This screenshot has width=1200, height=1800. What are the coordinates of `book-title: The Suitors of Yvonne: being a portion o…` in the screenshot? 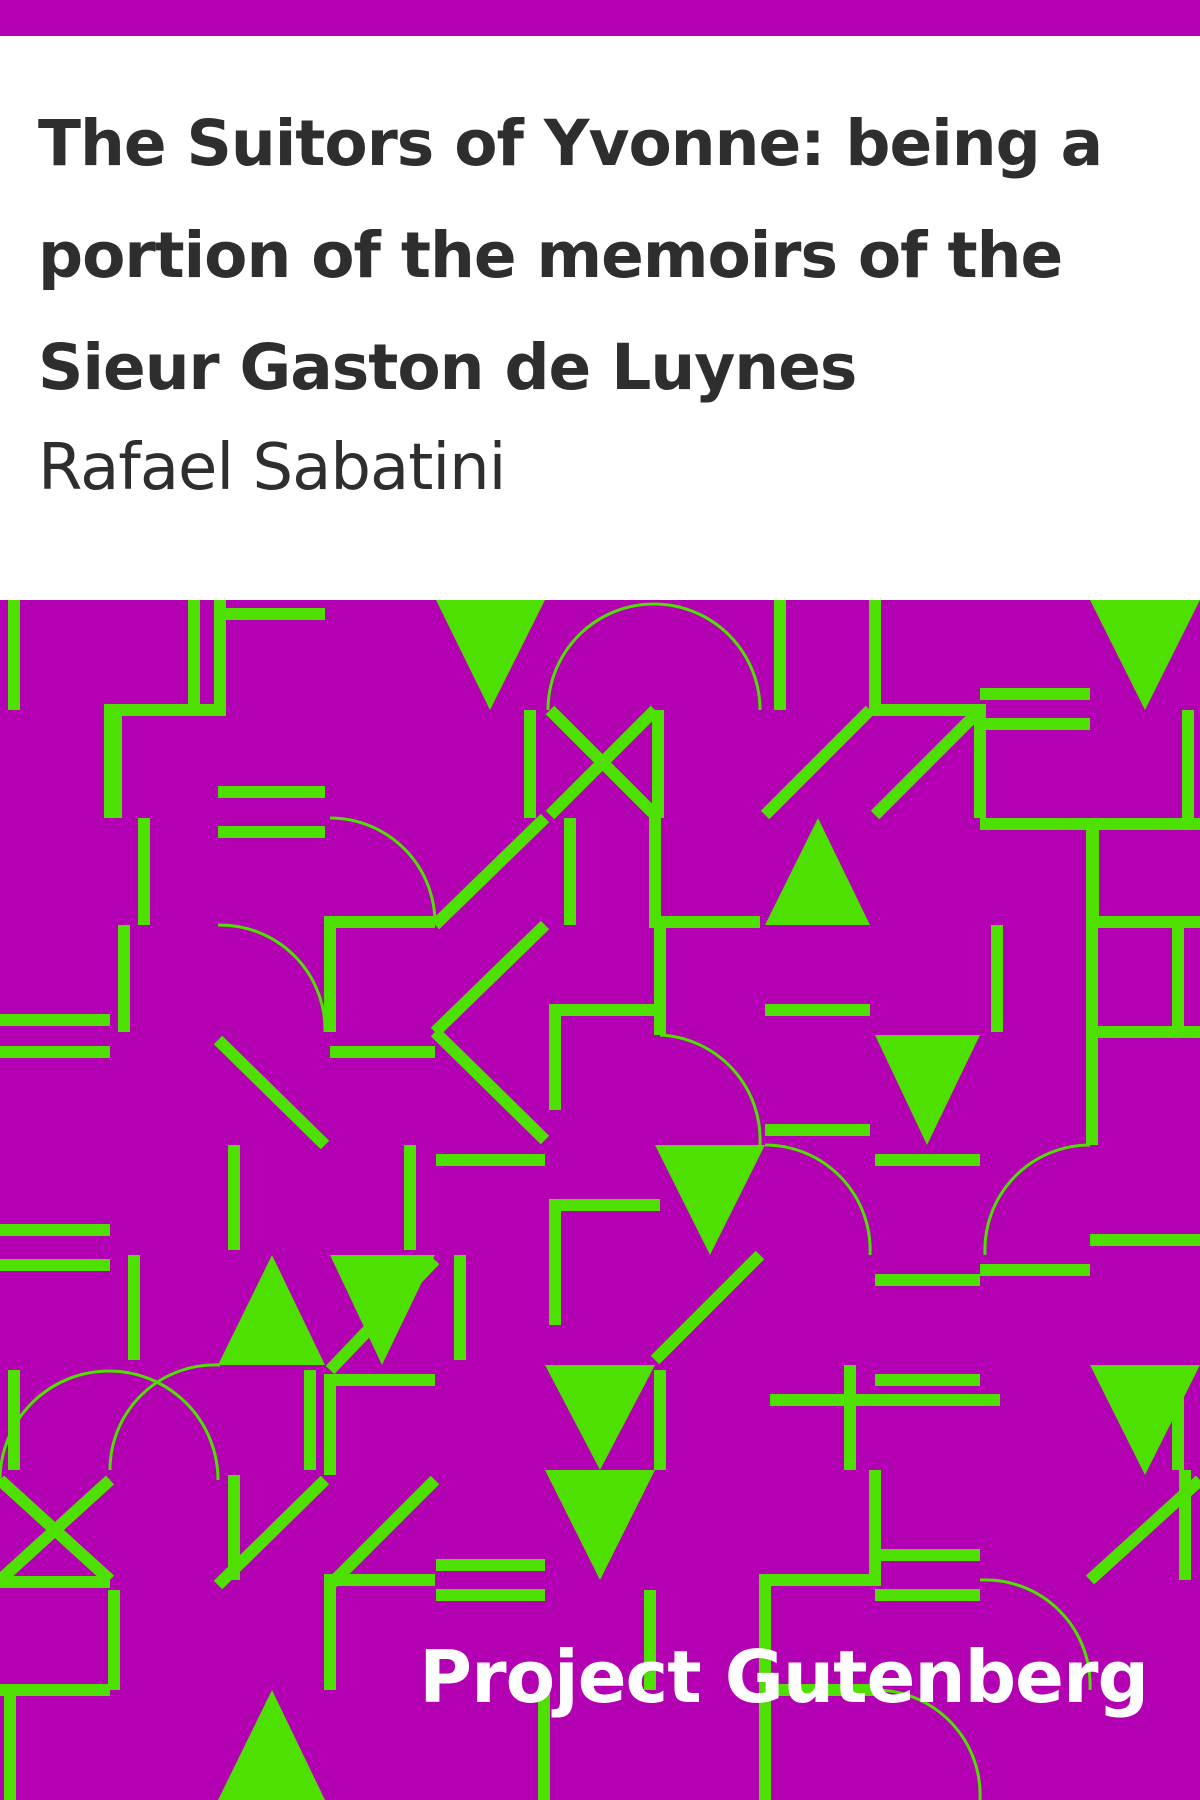 It's located at (570, 255).